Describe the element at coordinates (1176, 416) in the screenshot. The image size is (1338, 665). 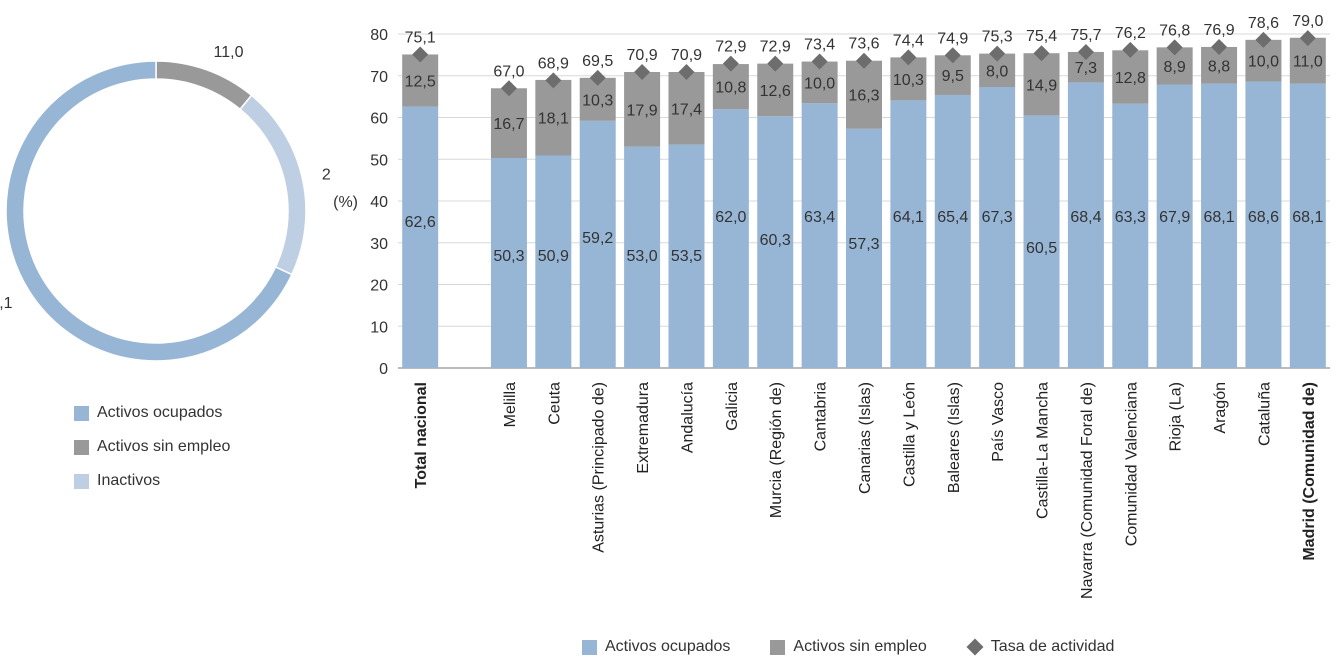
I see `x-tick-label: Rioja (La)` at that location.